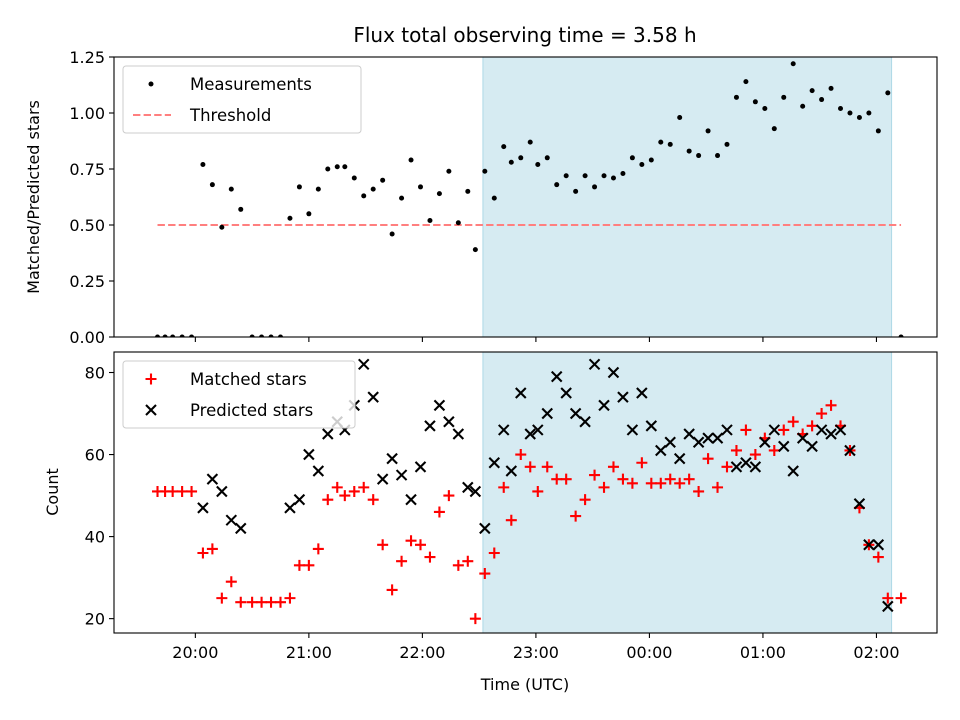  What do you see at coordinates (95, 373) in the screenshot?
I see `bottom-y-tick-label: 80` at bounding box center [95, 373].